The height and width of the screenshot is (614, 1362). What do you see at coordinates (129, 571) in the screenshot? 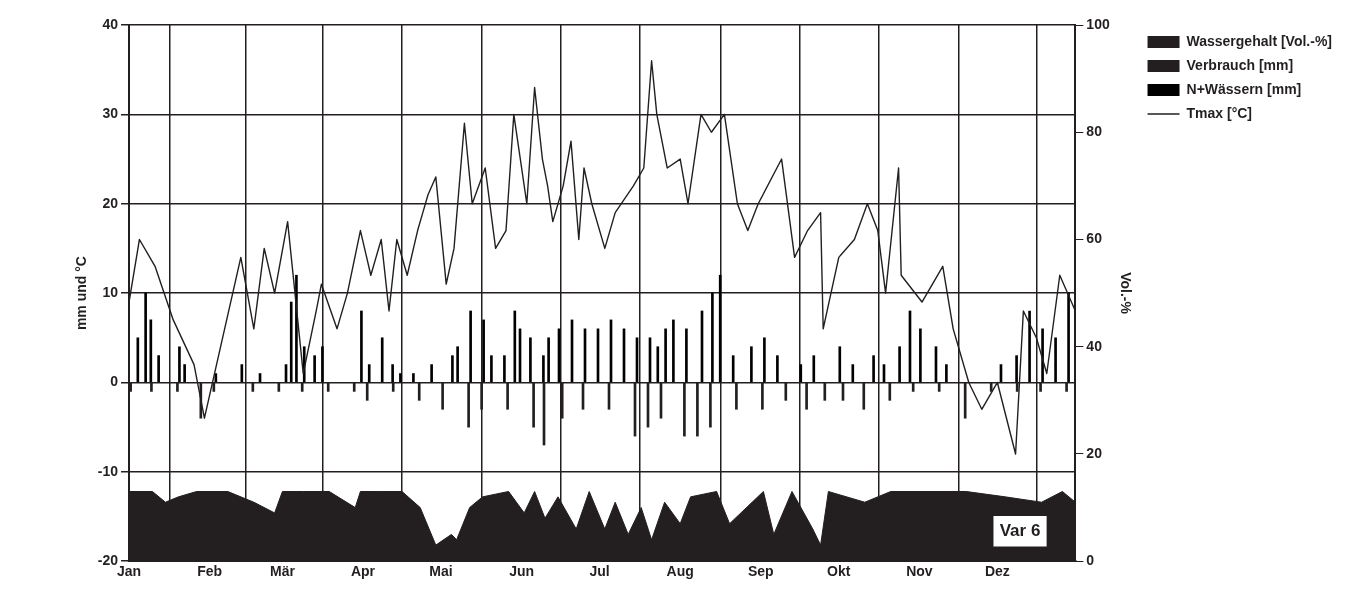
I see `x-tick-label: Jan` at bounding box center [129, 571].